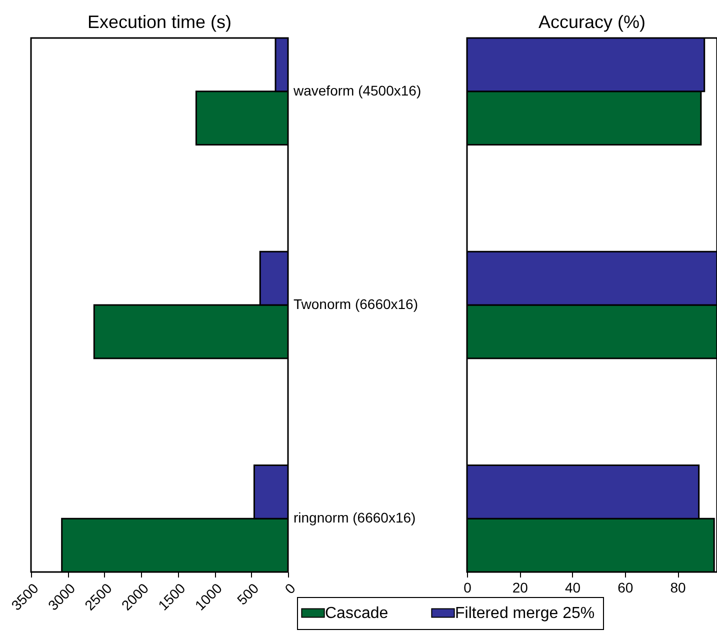 Image resolution: width=717 pixels, height=639 pixels. What do you see at coordinates (248, 594) in the screenshot?
I see `x-tick-label: 500` at bounding box center [248, 594].